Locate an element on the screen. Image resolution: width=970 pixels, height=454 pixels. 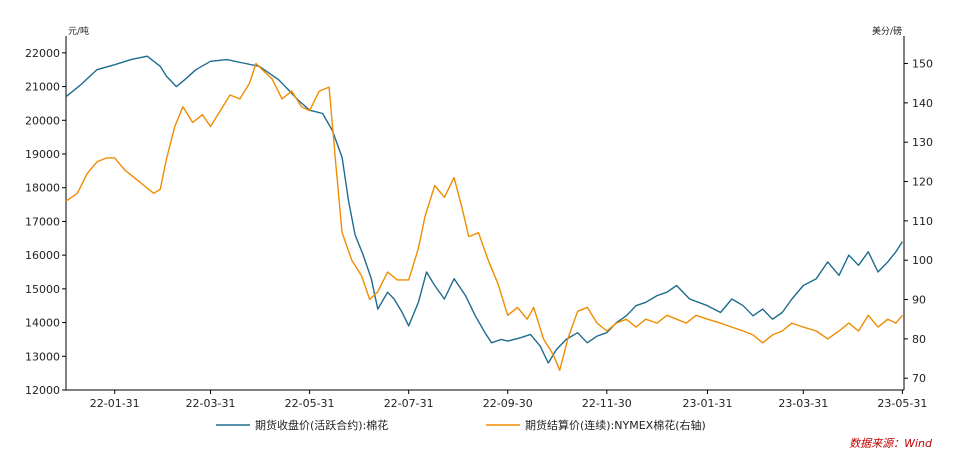
right-axis-unit: 美分/磅 is located at coordinates (887, 31).